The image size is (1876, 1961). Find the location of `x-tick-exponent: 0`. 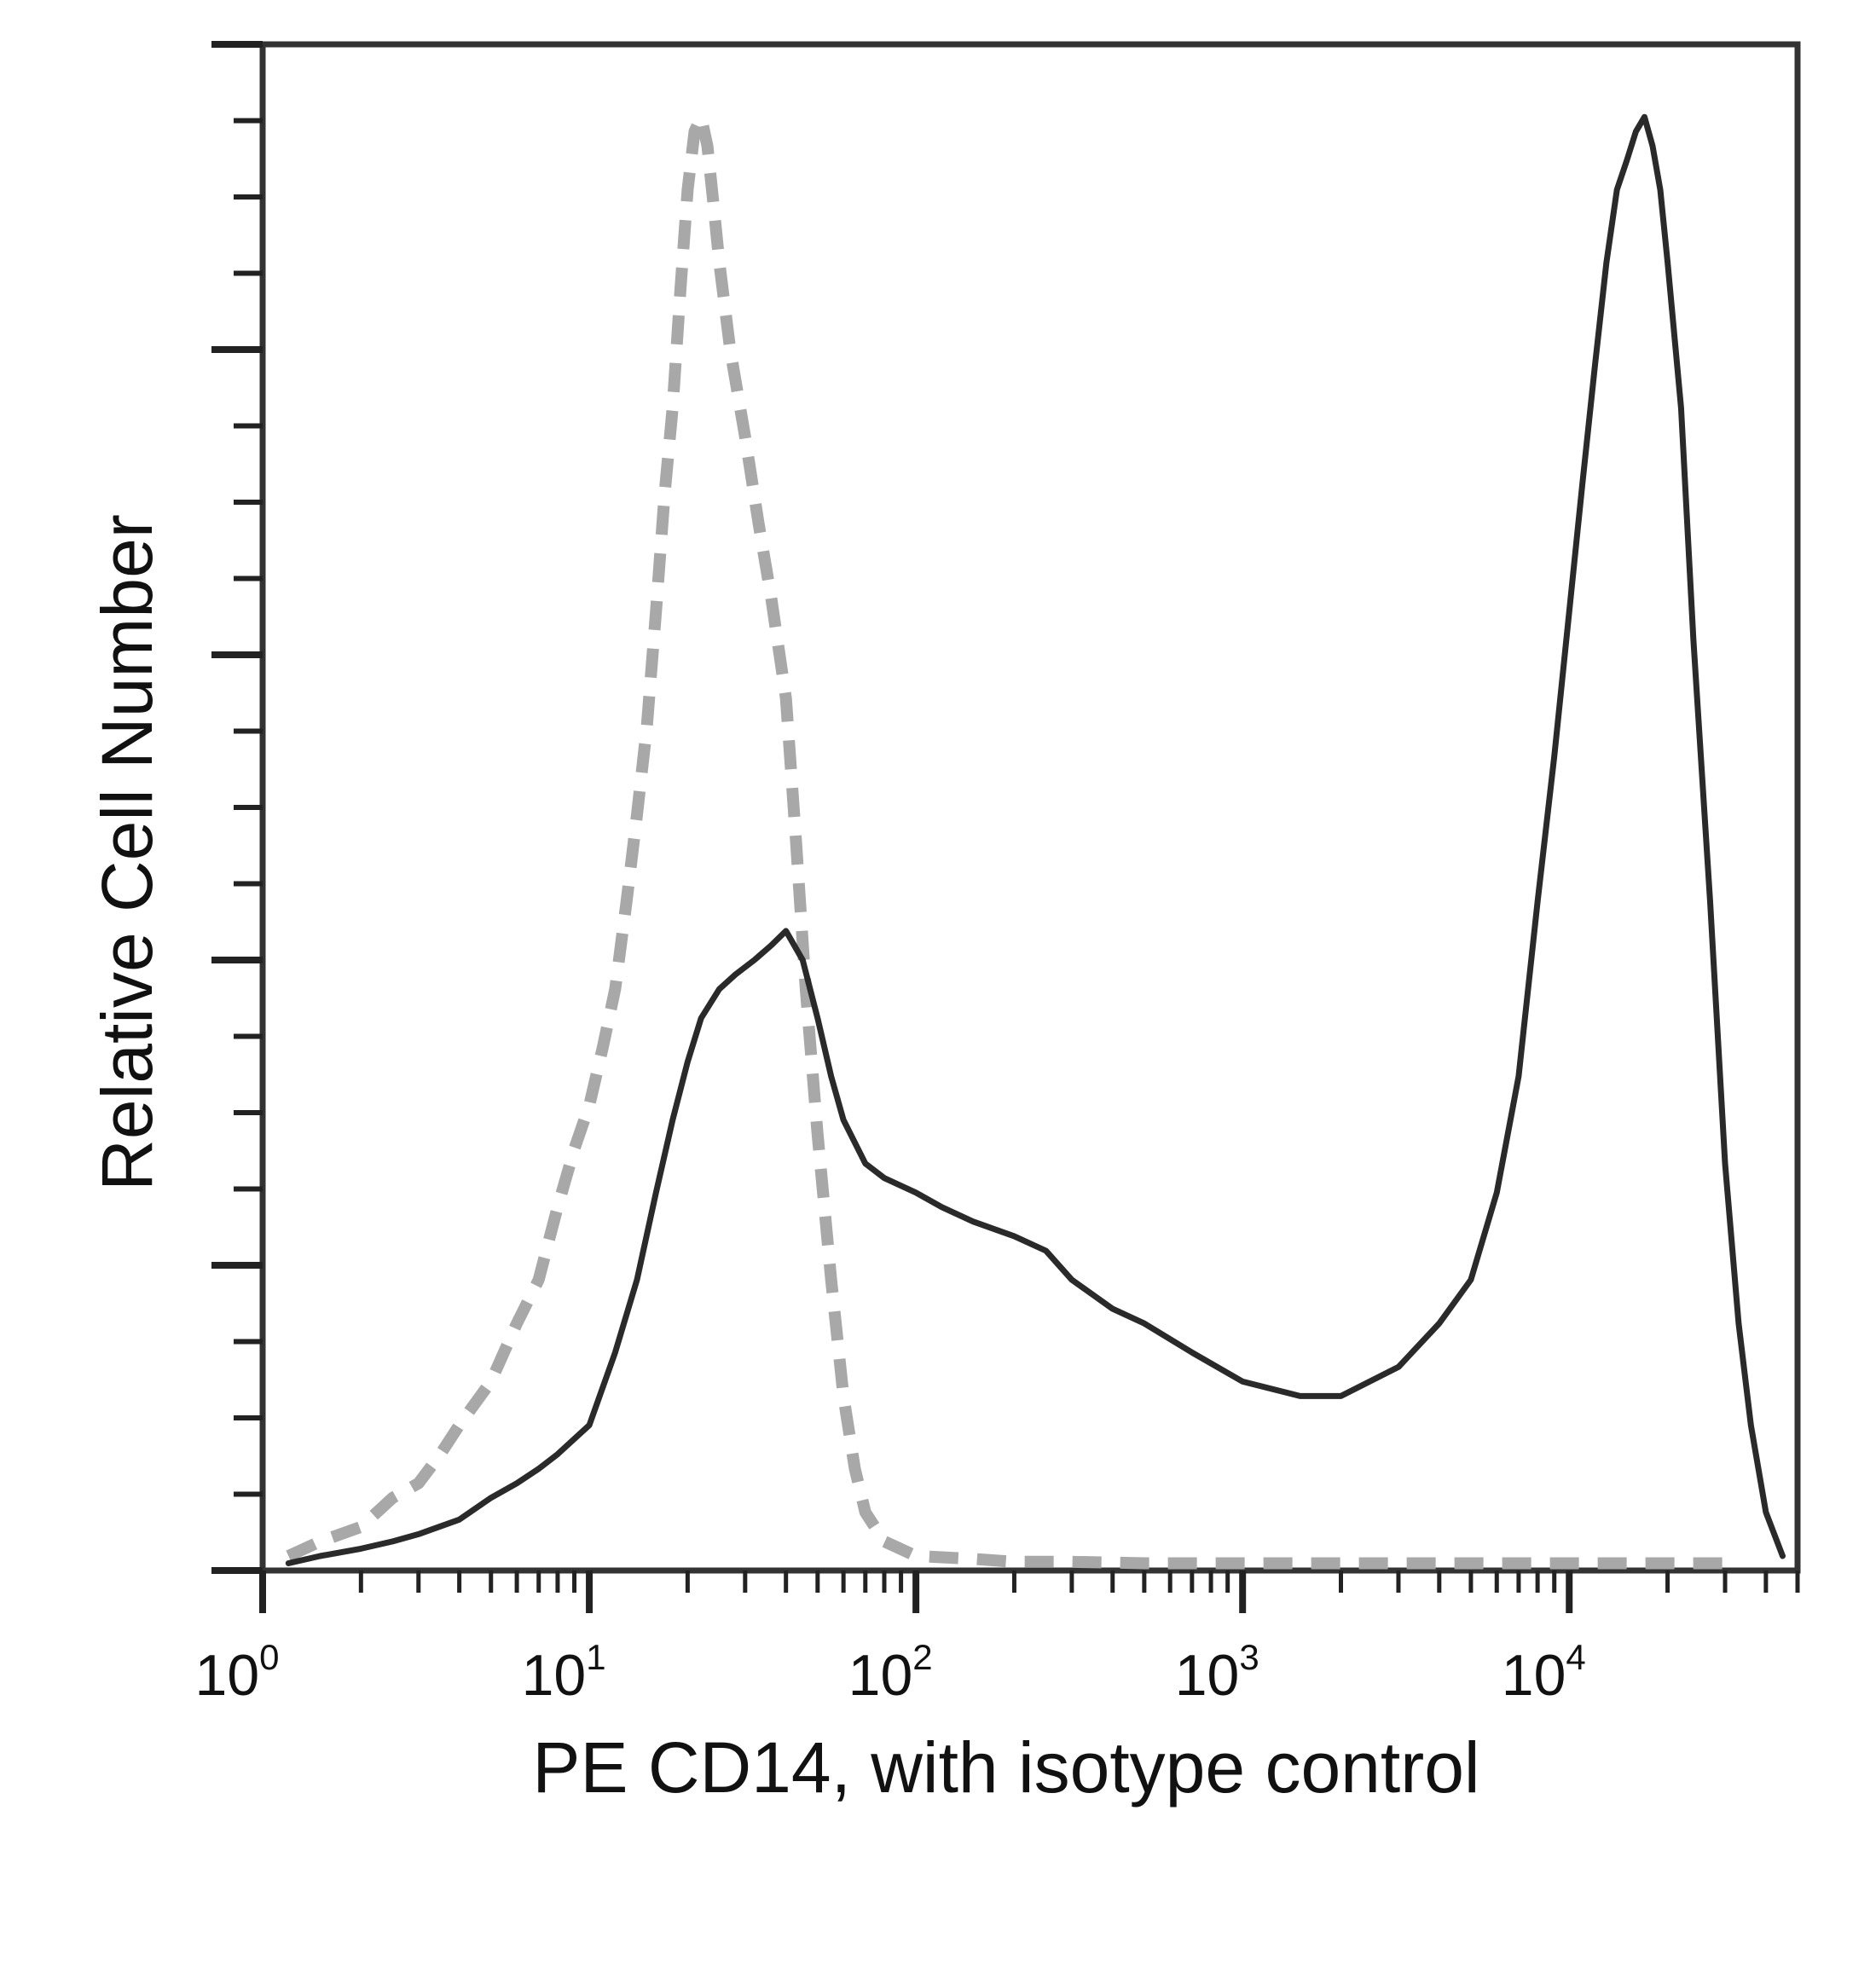

x-tick-exponent: 0 is located at coordinates (269, 1657).